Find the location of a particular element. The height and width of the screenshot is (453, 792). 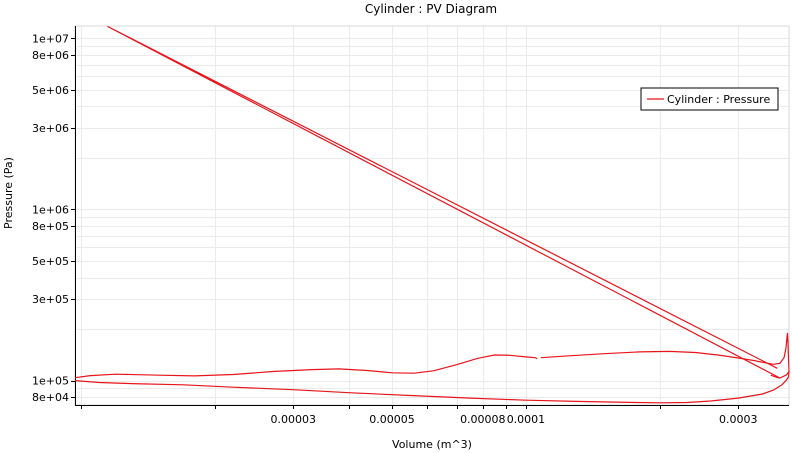

x-tick-label: 0.00003 is located at coordinates (293, 419).